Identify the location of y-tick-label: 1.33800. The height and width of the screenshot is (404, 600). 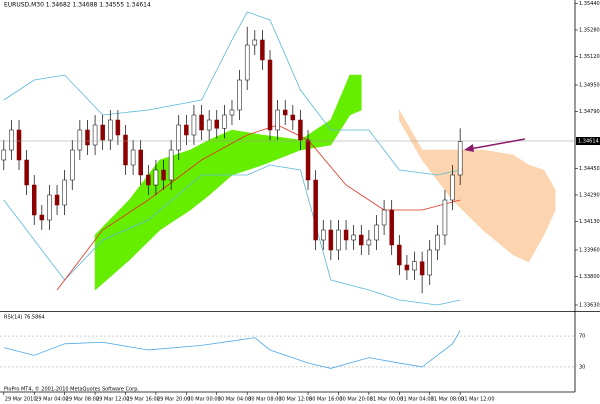
(589, 277).